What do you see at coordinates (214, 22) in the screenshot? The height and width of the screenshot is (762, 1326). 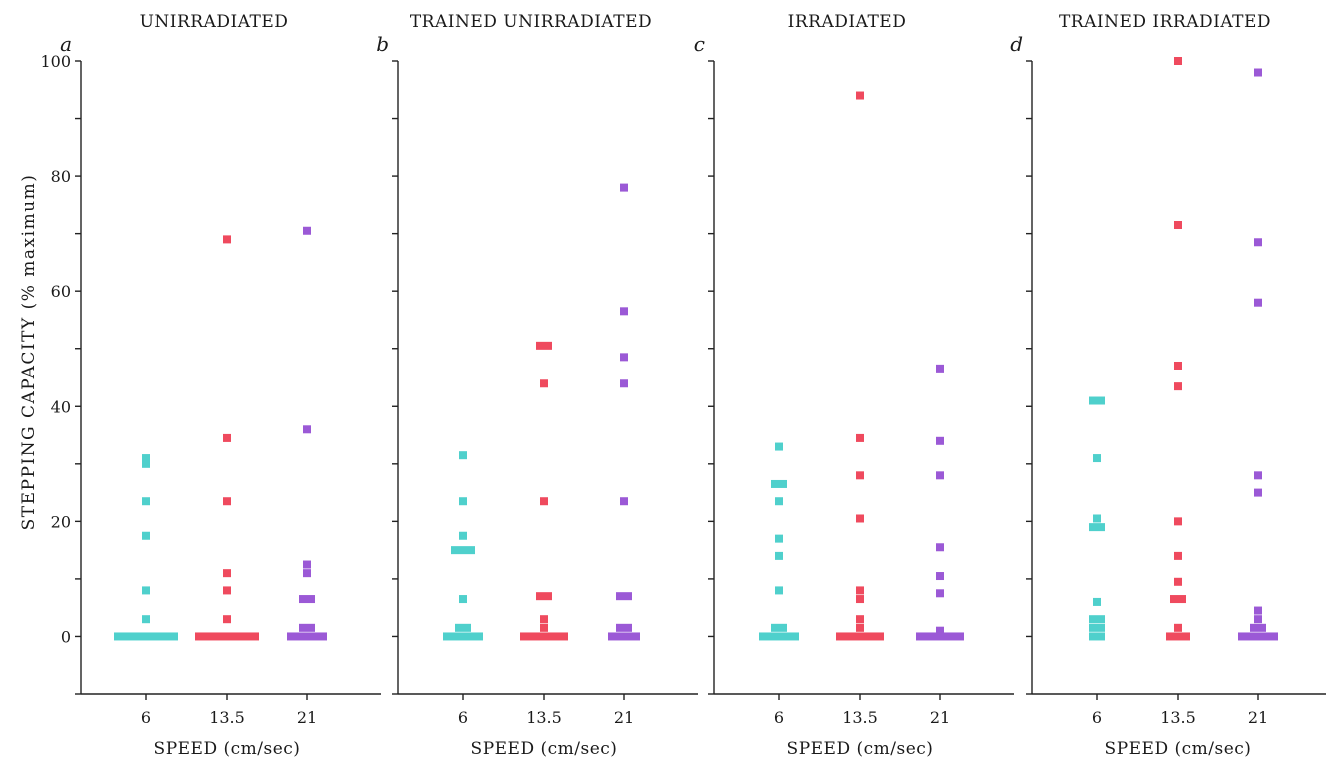 I see `panel-title: UNIRRADIATED` at bounding box center [214, 22].